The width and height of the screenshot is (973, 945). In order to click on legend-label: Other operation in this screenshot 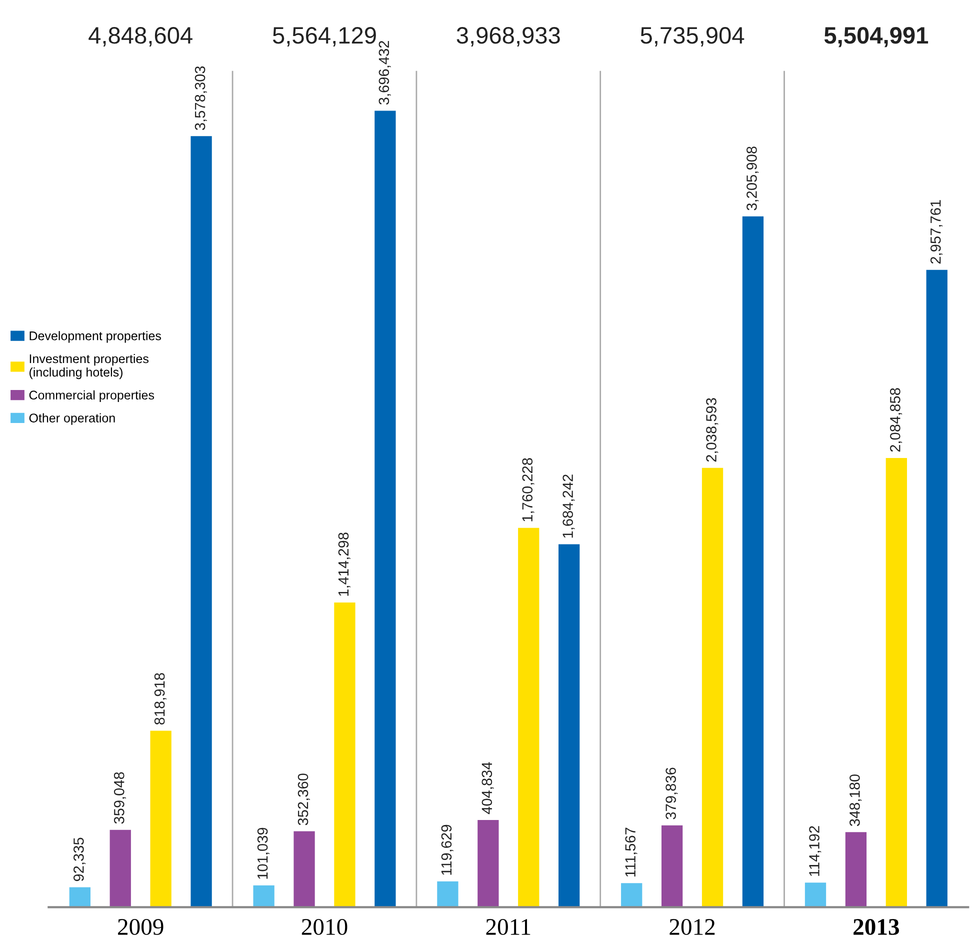, I will do `click(72, 419)`.